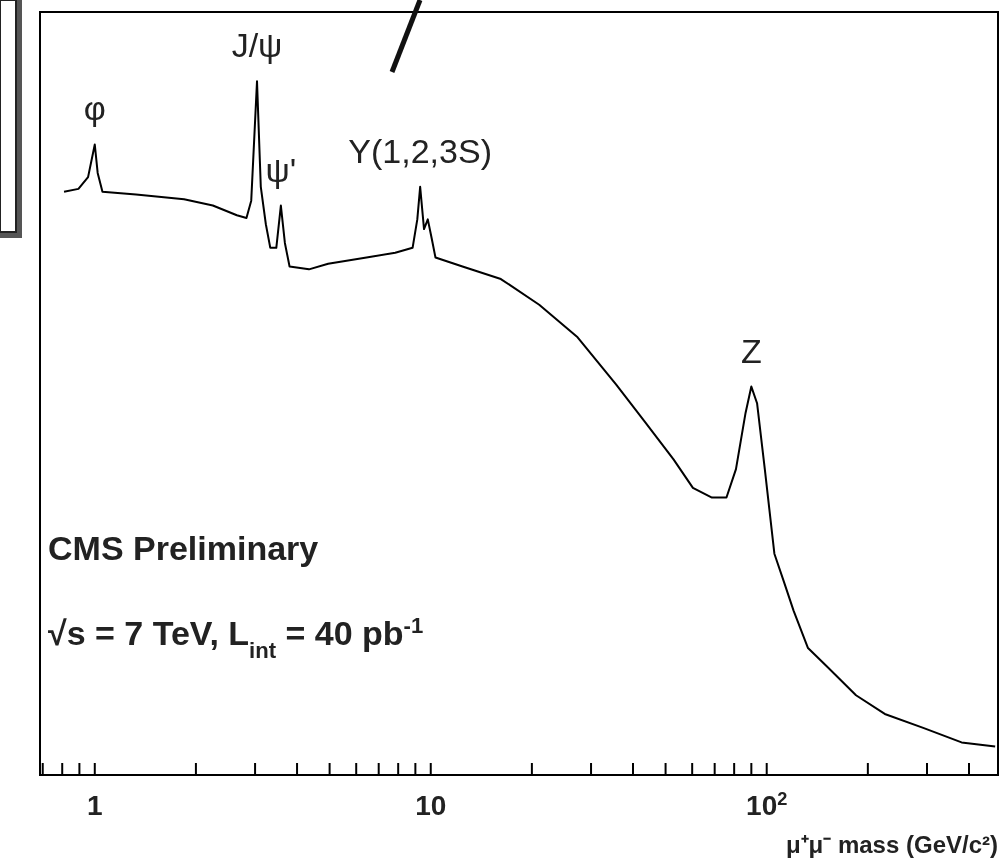  What do you see at coordinates (236, 637) in the screenshot?
I see `annotation: √s = 7 TeV, L$_{int}$ = 40 pb$^{-1}$` at bounding box center [236, 637].